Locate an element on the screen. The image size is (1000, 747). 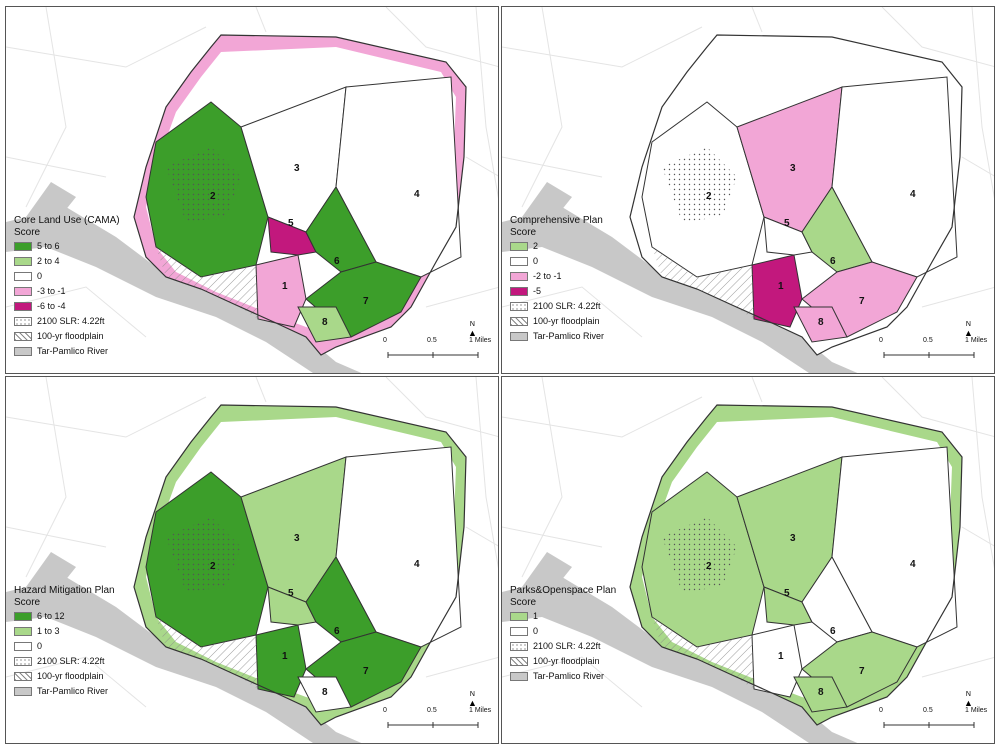
legend-item: 100-yr floodplain is located at coordinates (563, 661).